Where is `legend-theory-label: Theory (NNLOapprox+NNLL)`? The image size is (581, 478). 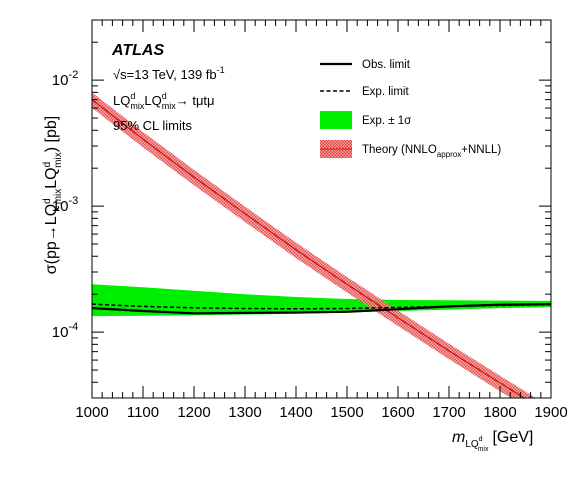 legend-theory-label: Theory (NNLOapprox+NNLL) is located at coordinates (431, 151).